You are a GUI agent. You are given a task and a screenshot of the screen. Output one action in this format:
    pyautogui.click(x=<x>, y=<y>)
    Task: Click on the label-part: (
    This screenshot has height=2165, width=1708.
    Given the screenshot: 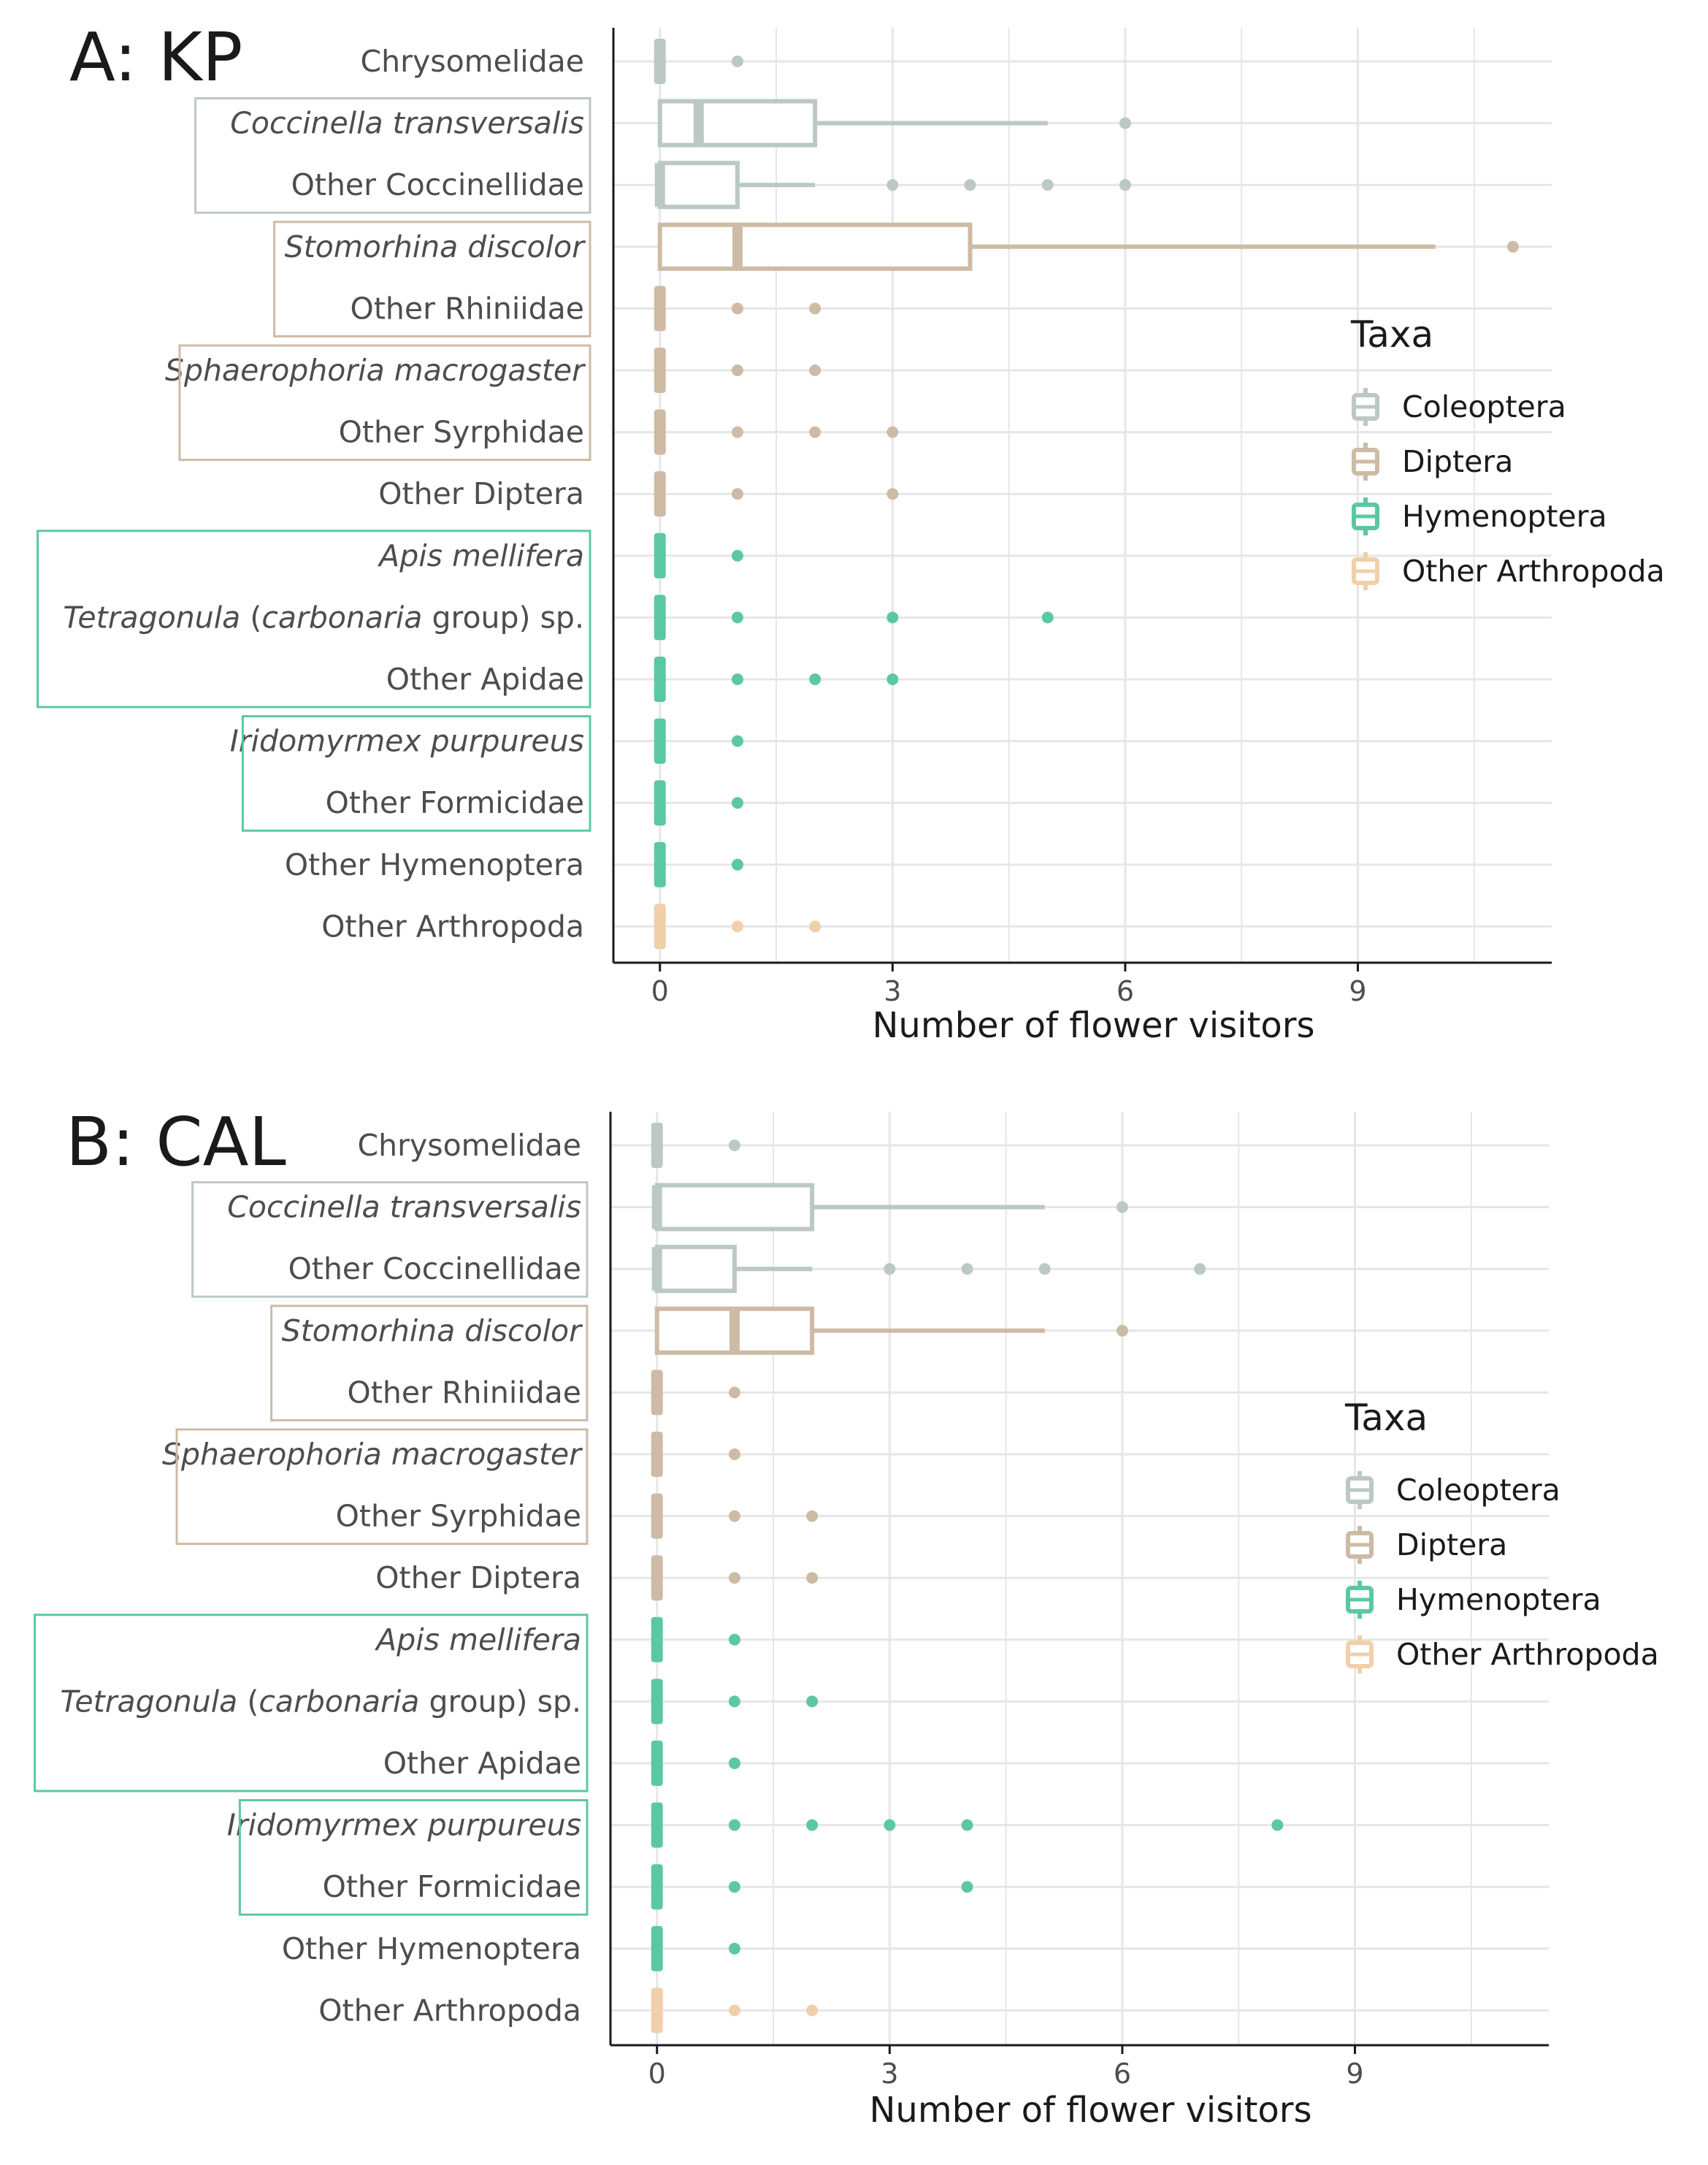 What is the action you would take?
    pyautogui.click(x=248, y=1701)
    